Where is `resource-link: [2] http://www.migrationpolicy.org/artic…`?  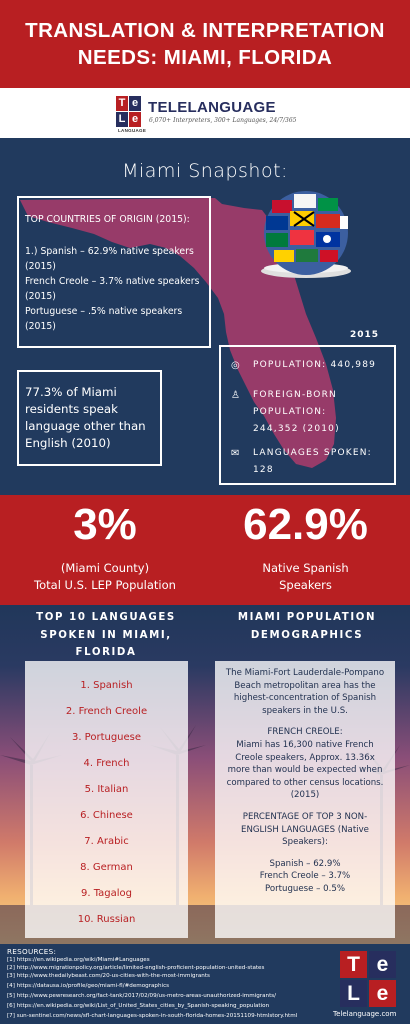
resource-link: [2] http://www.migrationpolicy.org/artic… is located at coordinates (136, 968).